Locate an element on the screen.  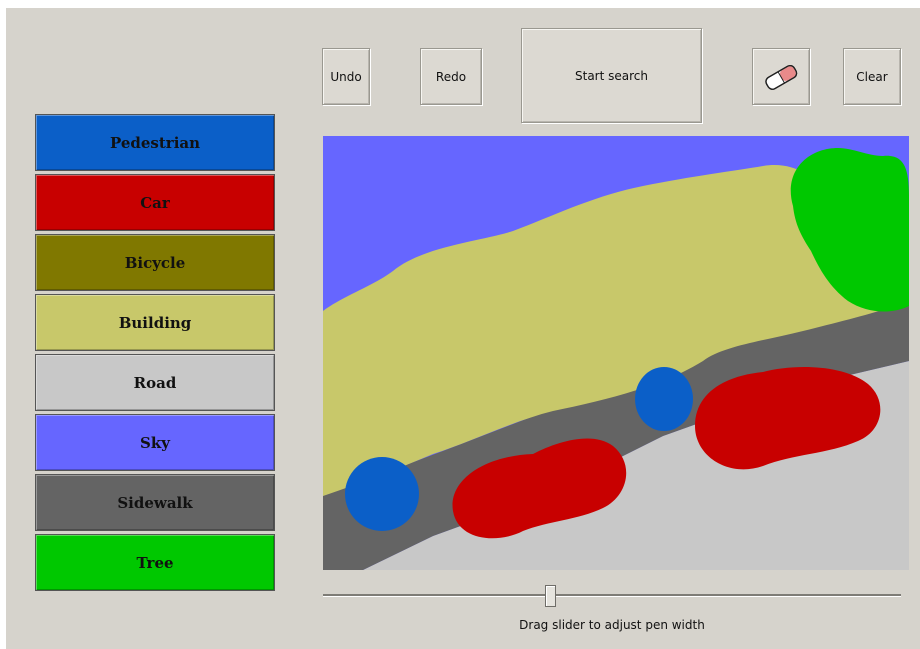
palette-sky-label: Sky is located at coordinates (155, 443).